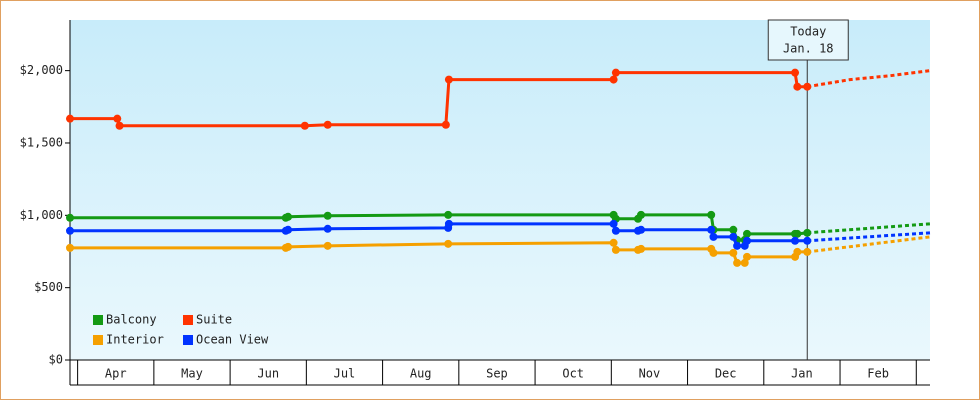 Image resolution: width=980 pixels, height=400 pixels. Describe the element at coordinates (345, 374) in the screenshot. I see `x-tick-label: Jul` at that location.